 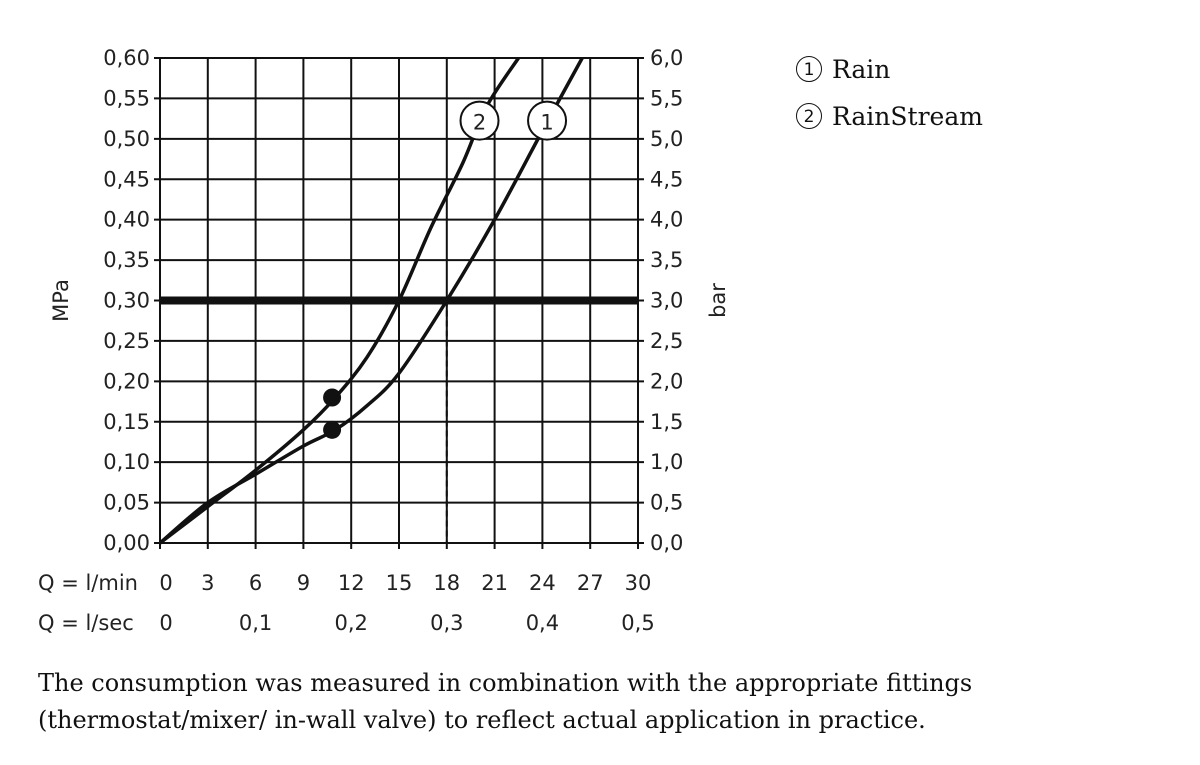 What do you see at coordinates (332, 397) in the screenshot?
I see `series-dot-rainstream` at bounding box center [332, 397].